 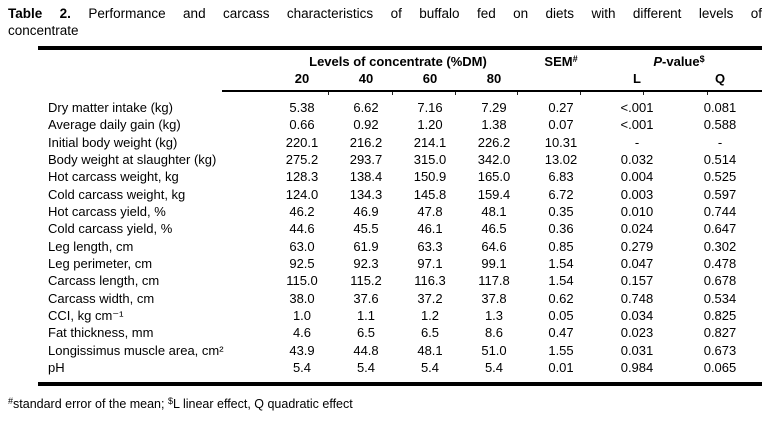 What do you see at coordinates (494, 350) in the screenshot?
I see `cell-value: 51.0` at bounding box center [494, 350].